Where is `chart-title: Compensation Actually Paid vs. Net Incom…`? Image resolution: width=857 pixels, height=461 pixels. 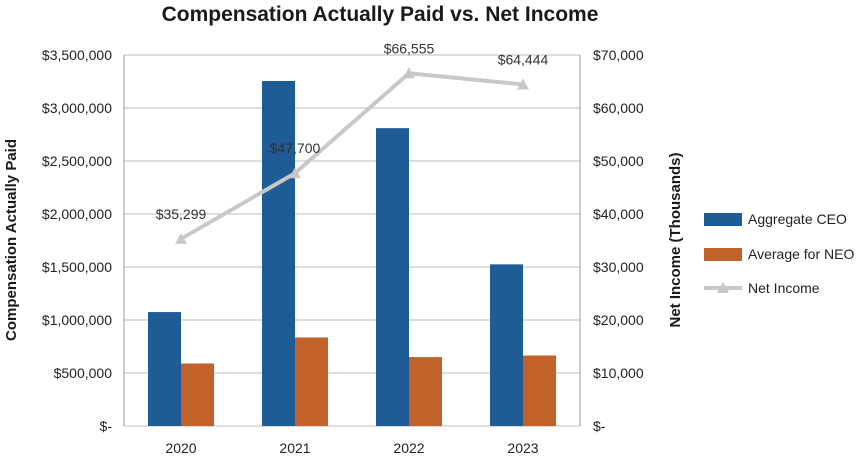
chart-title: Compensation Actually Paid vs. Net Incom… is located at coordinates (380, 14).